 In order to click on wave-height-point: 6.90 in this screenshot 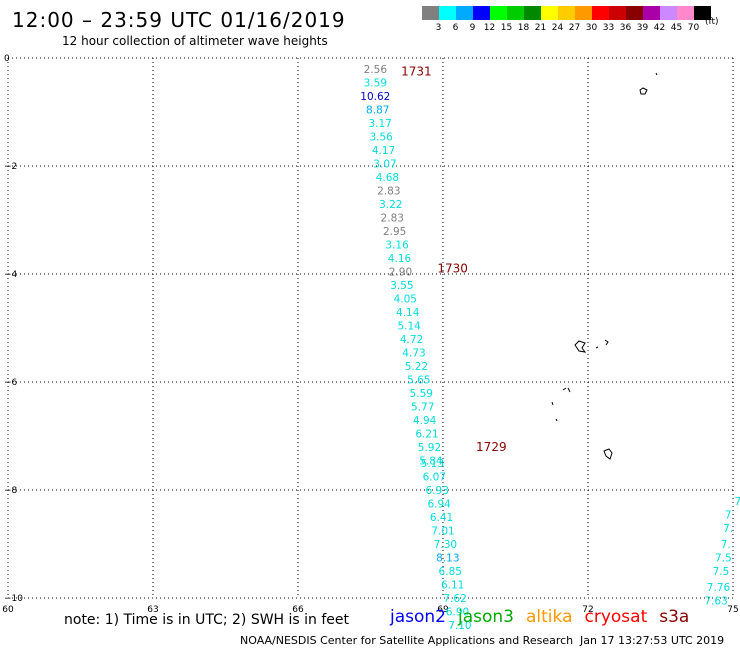, I will do `click(457, 613)`.